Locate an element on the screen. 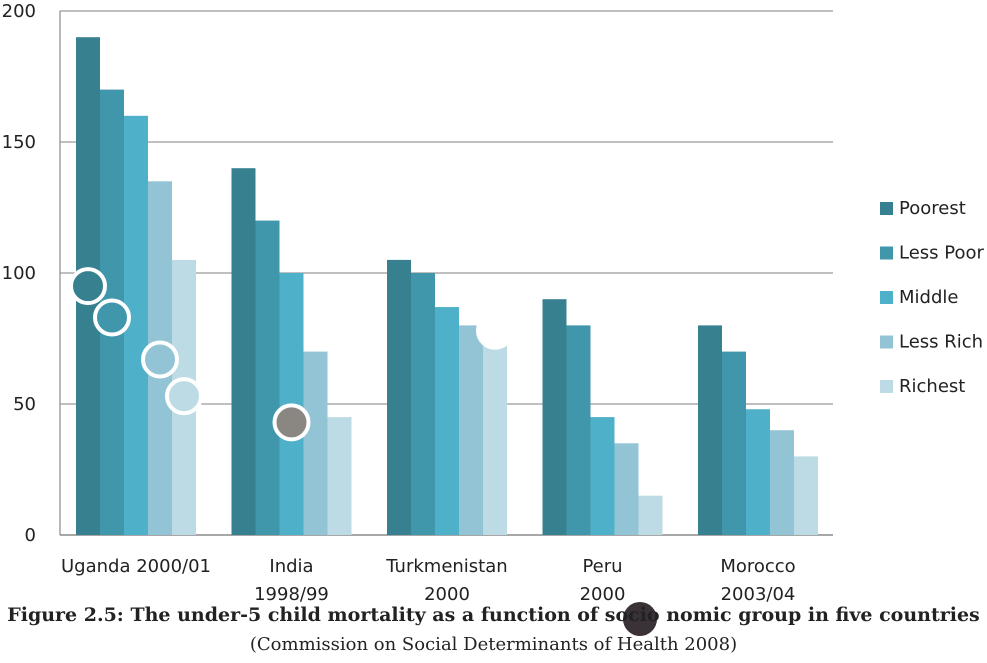  y-tick-label: 100 is located at coordinates (19, 273).